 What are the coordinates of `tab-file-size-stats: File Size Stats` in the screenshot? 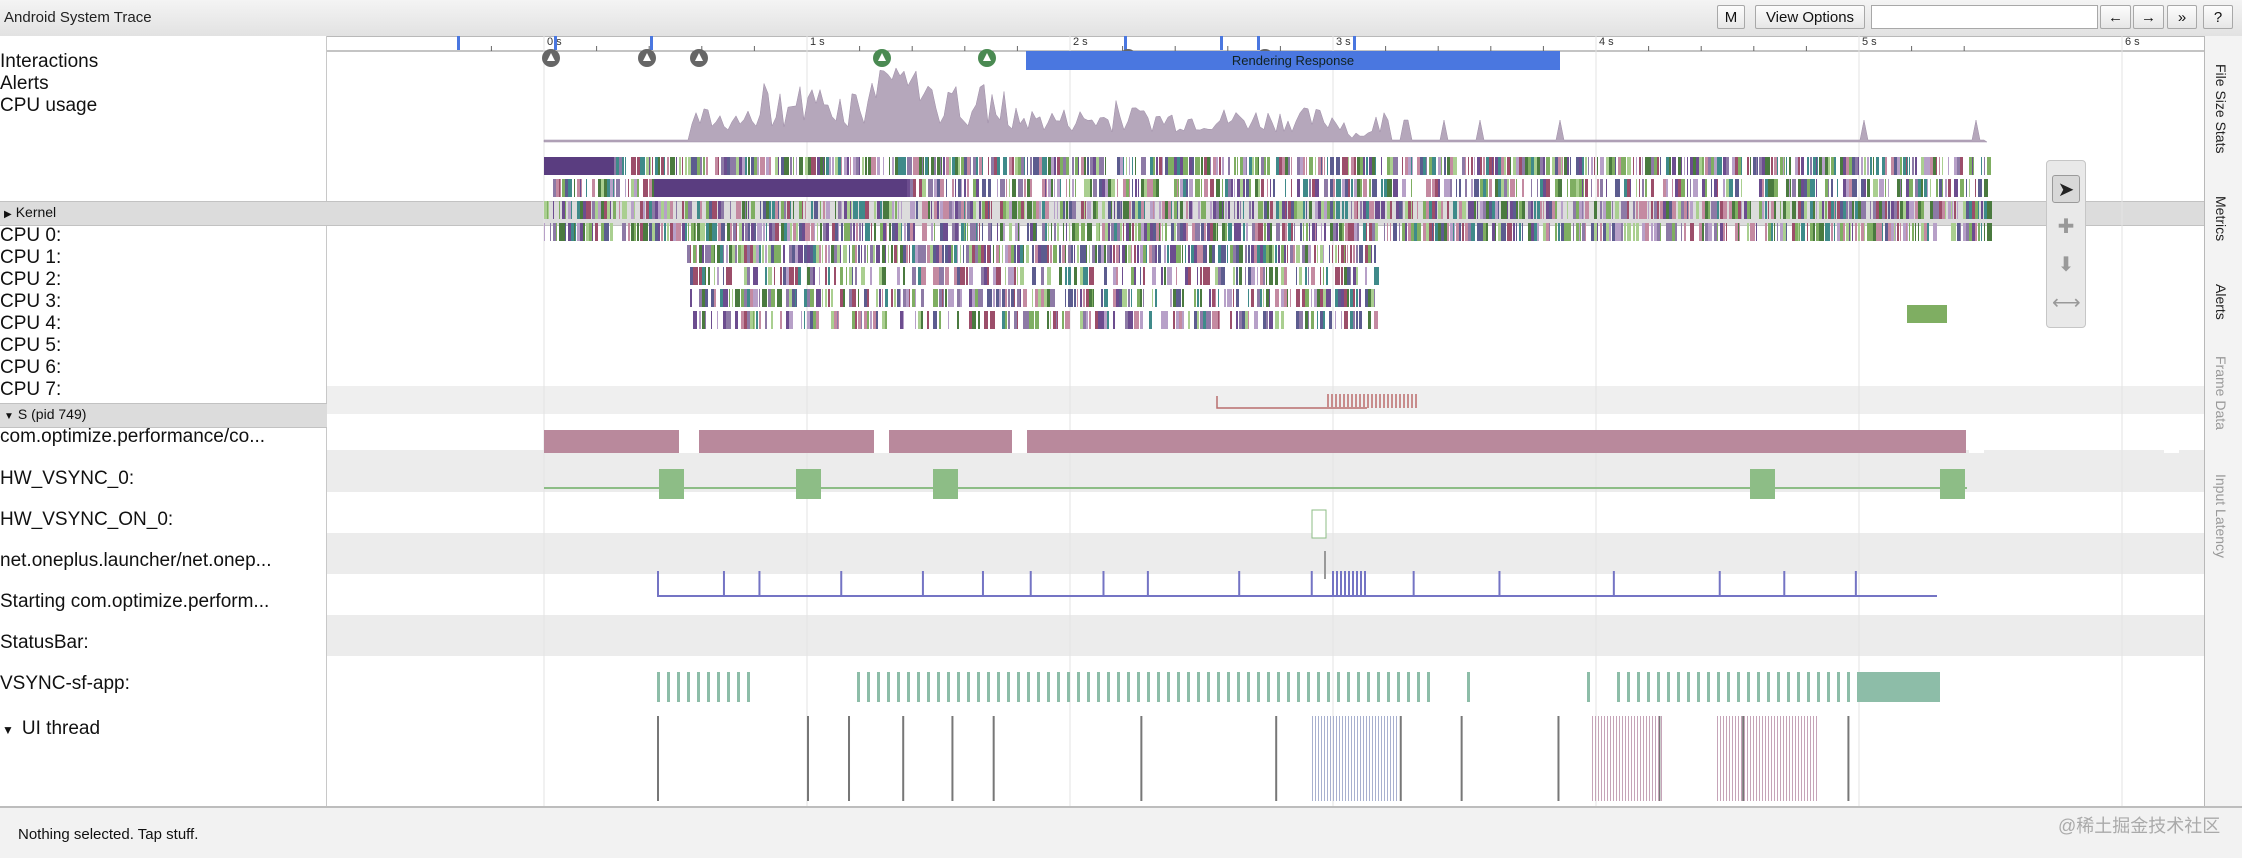 It's located at (2221, 109).